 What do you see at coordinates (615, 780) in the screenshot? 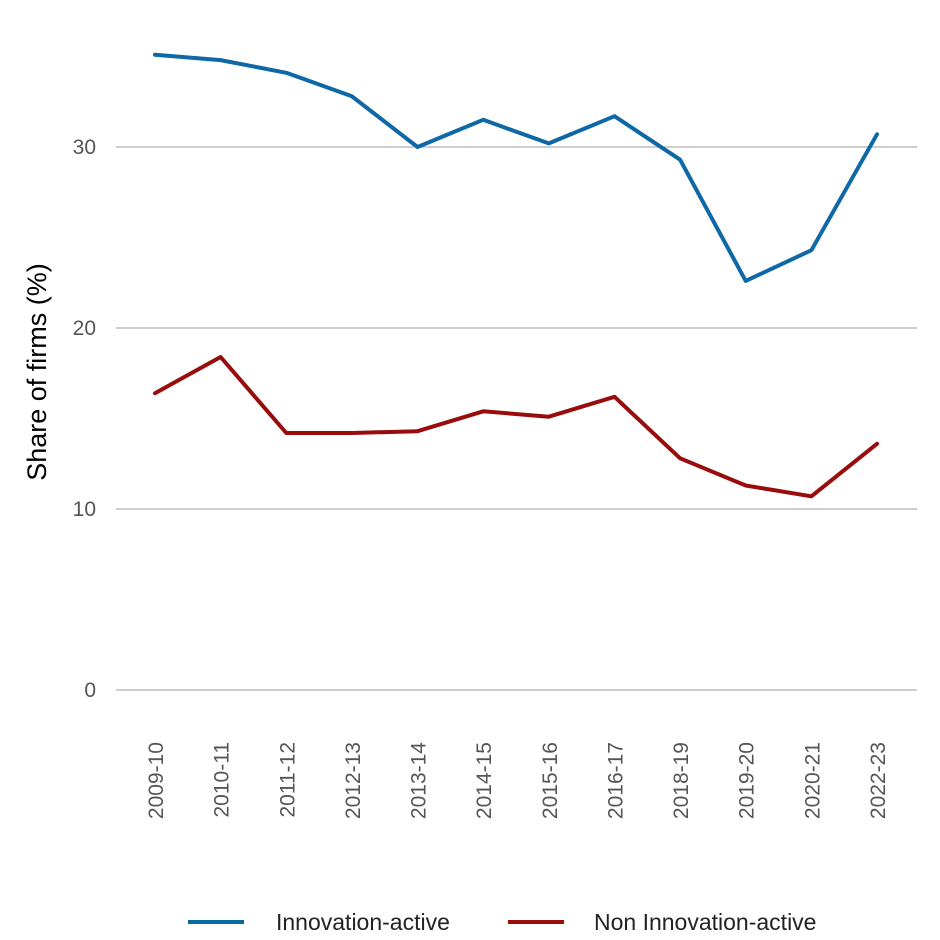
I see `x-tick-label: 2016-17` at bounding box center [615, 780].